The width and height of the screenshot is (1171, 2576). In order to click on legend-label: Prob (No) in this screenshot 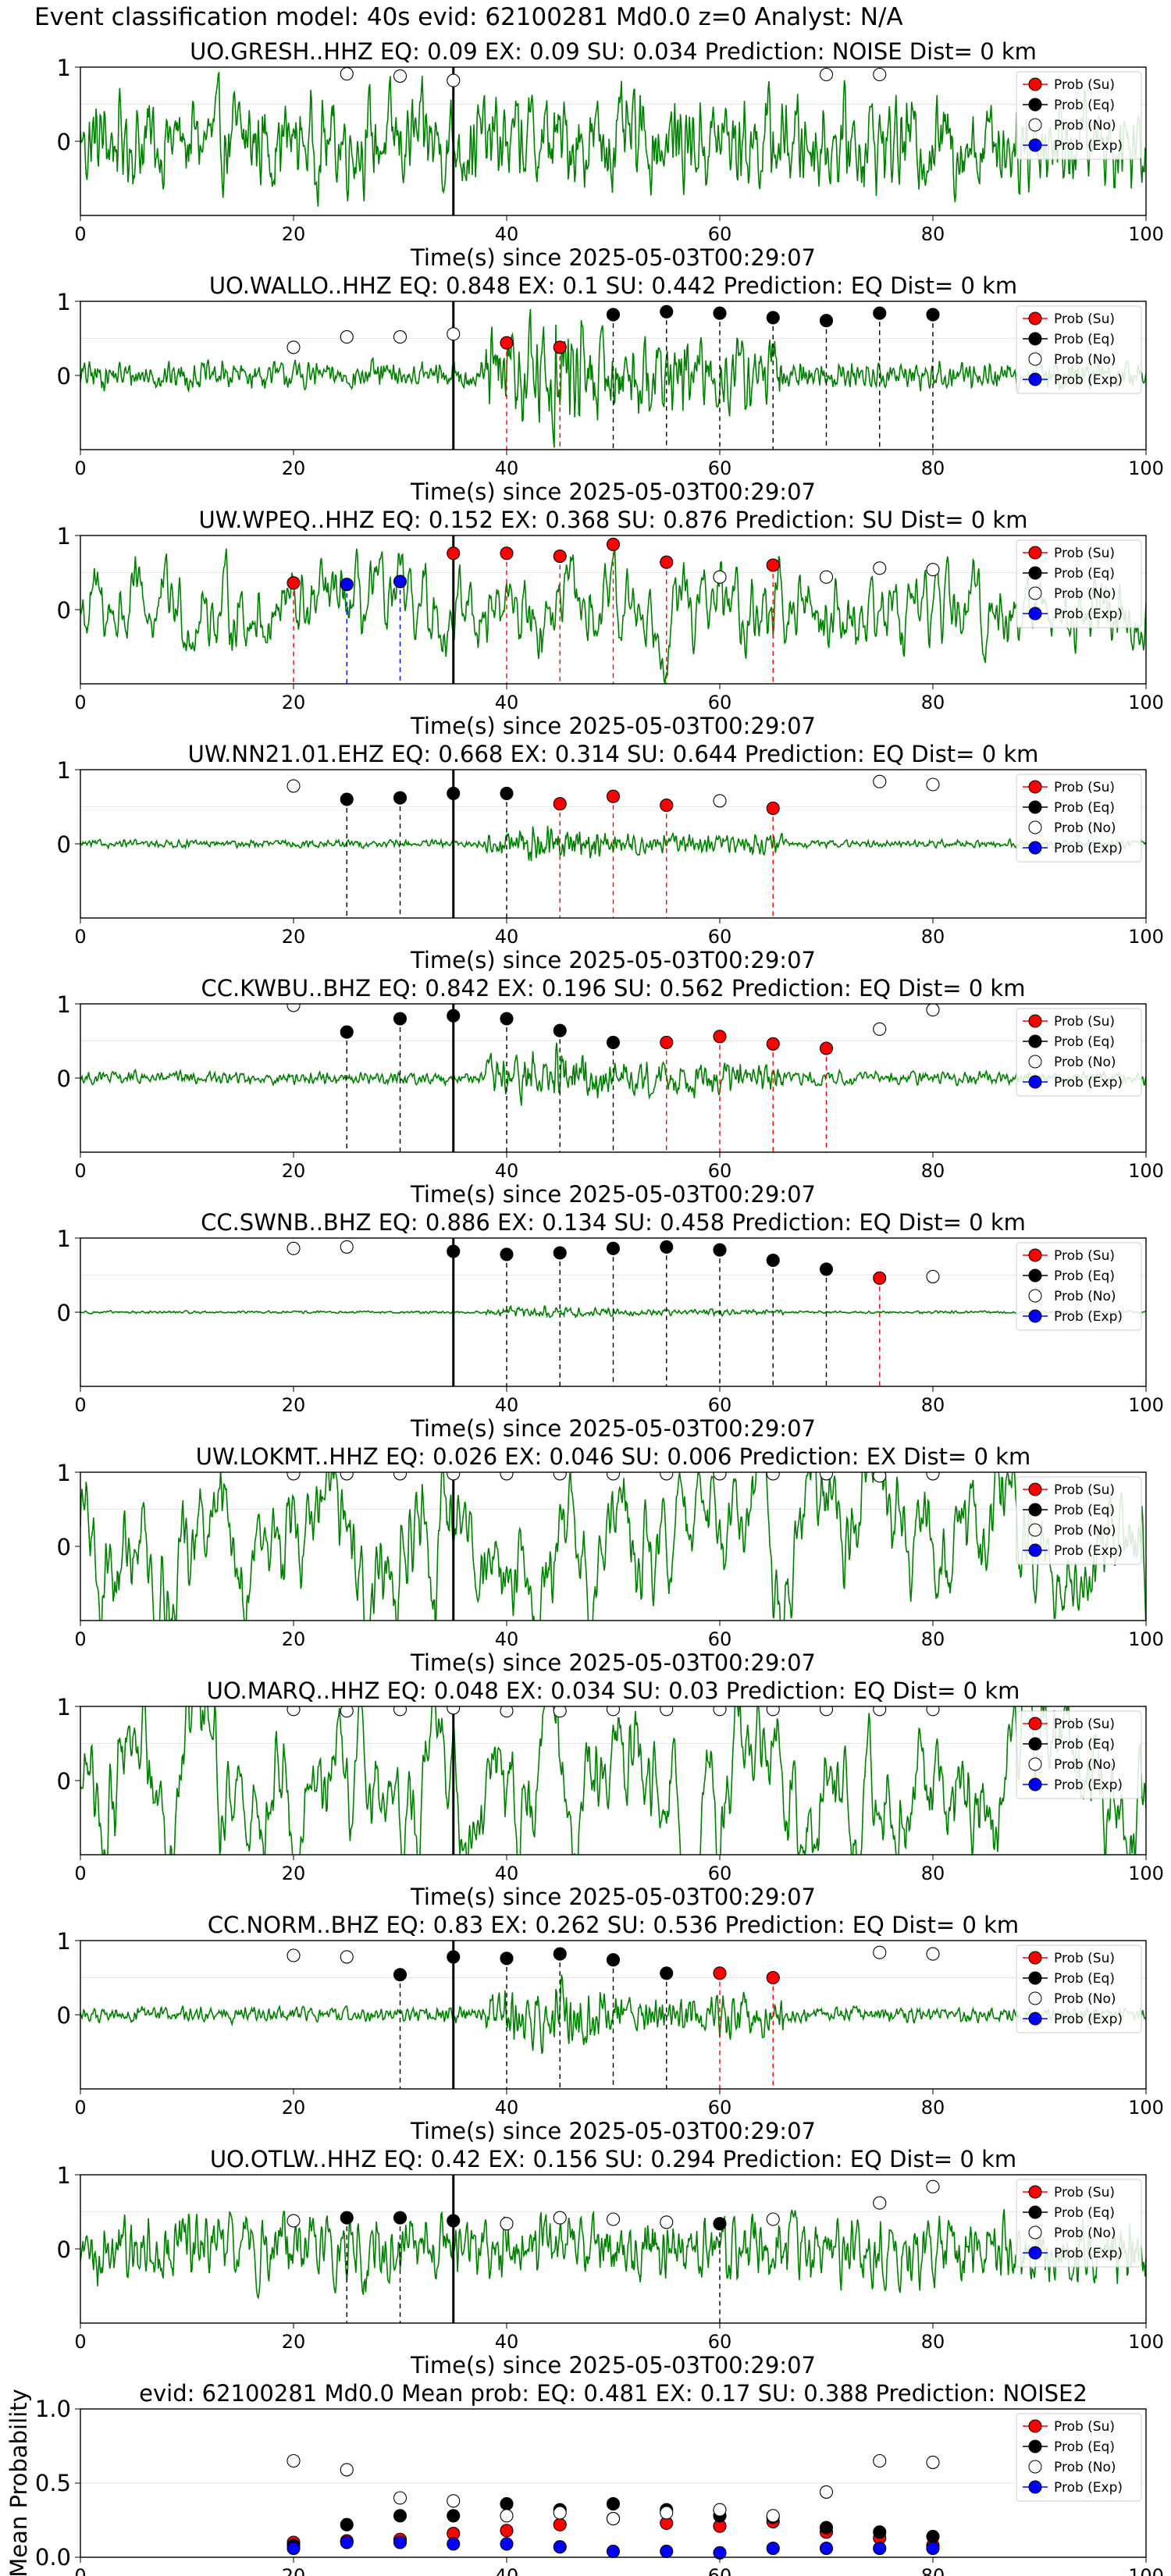, I will do `click(1085, 2233)`.